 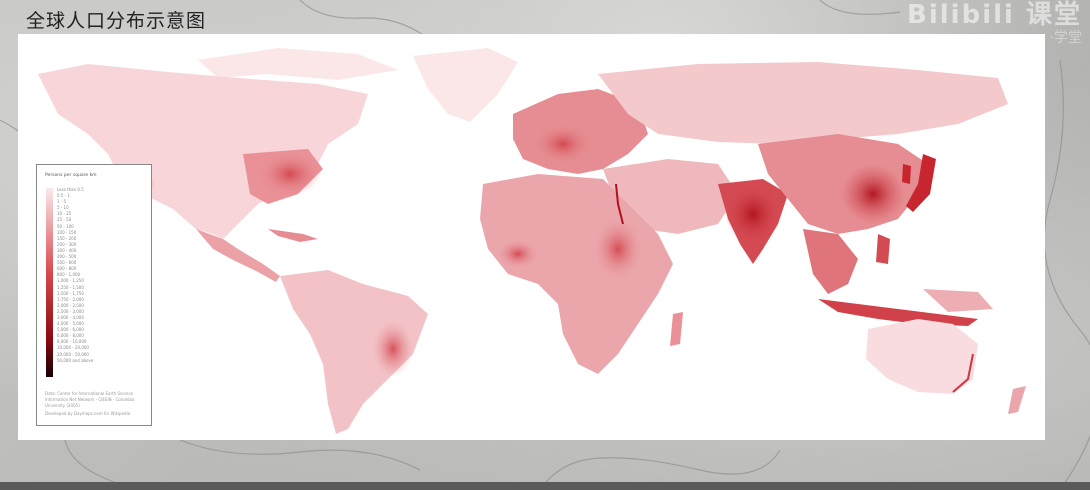 I want to click on india-density, so click(x=753, y=214).